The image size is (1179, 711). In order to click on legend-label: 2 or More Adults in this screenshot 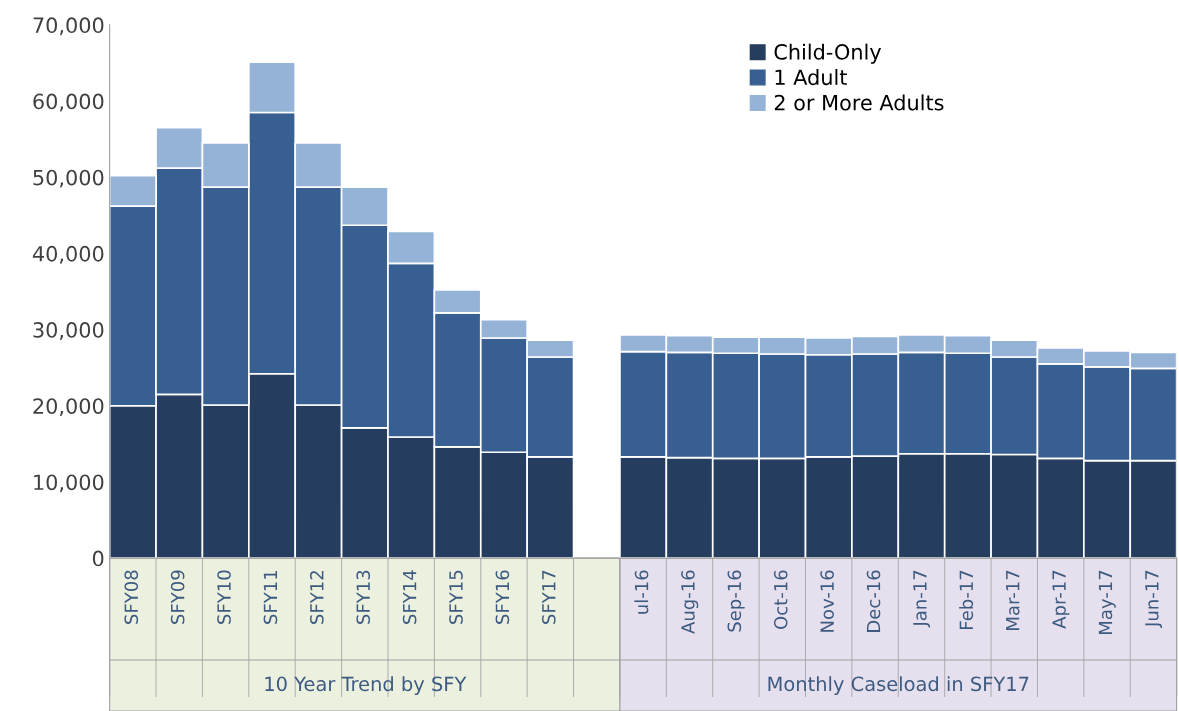, I will do `click(859, 102)`.